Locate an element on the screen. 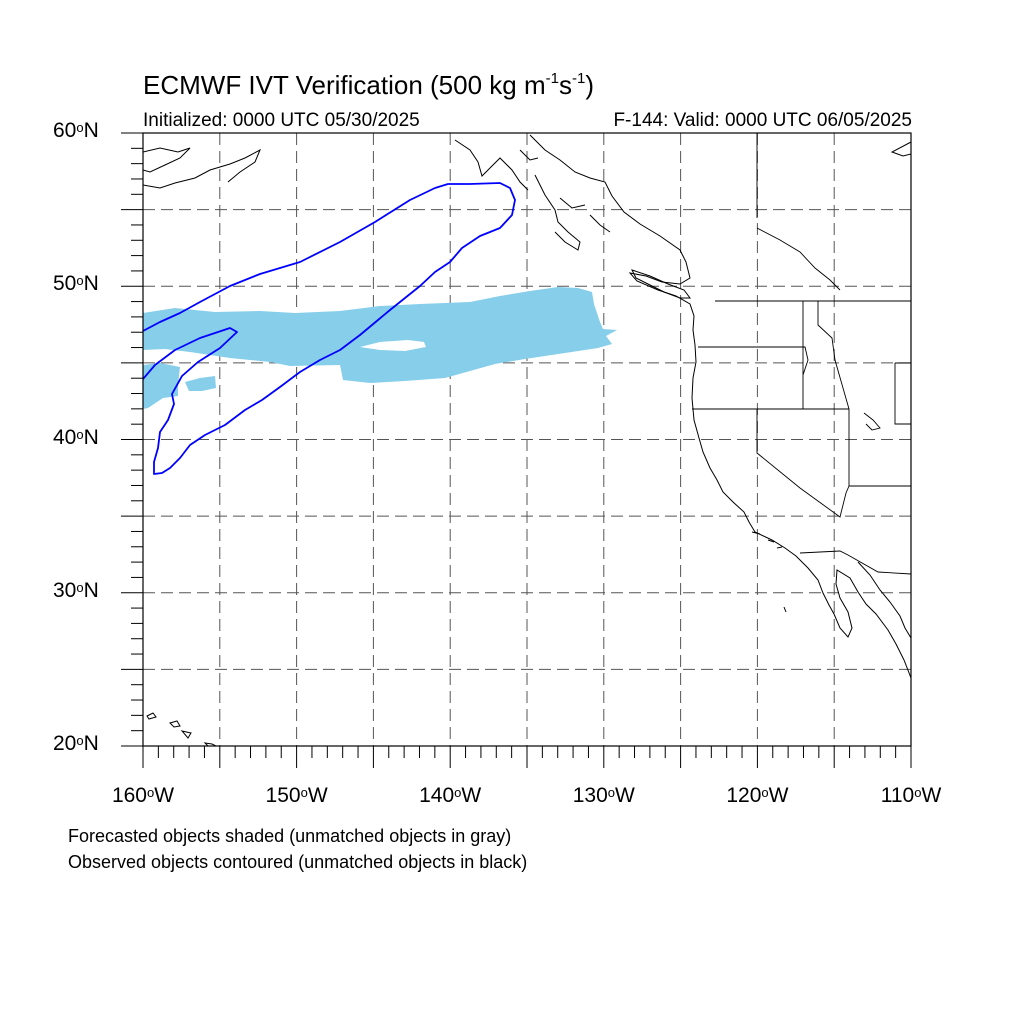 The width and height of the screenshot is (1024, 1024). init-time-label: Initialized: 0000 UTC 05/30/2025 is located at coordinates (281, 120).